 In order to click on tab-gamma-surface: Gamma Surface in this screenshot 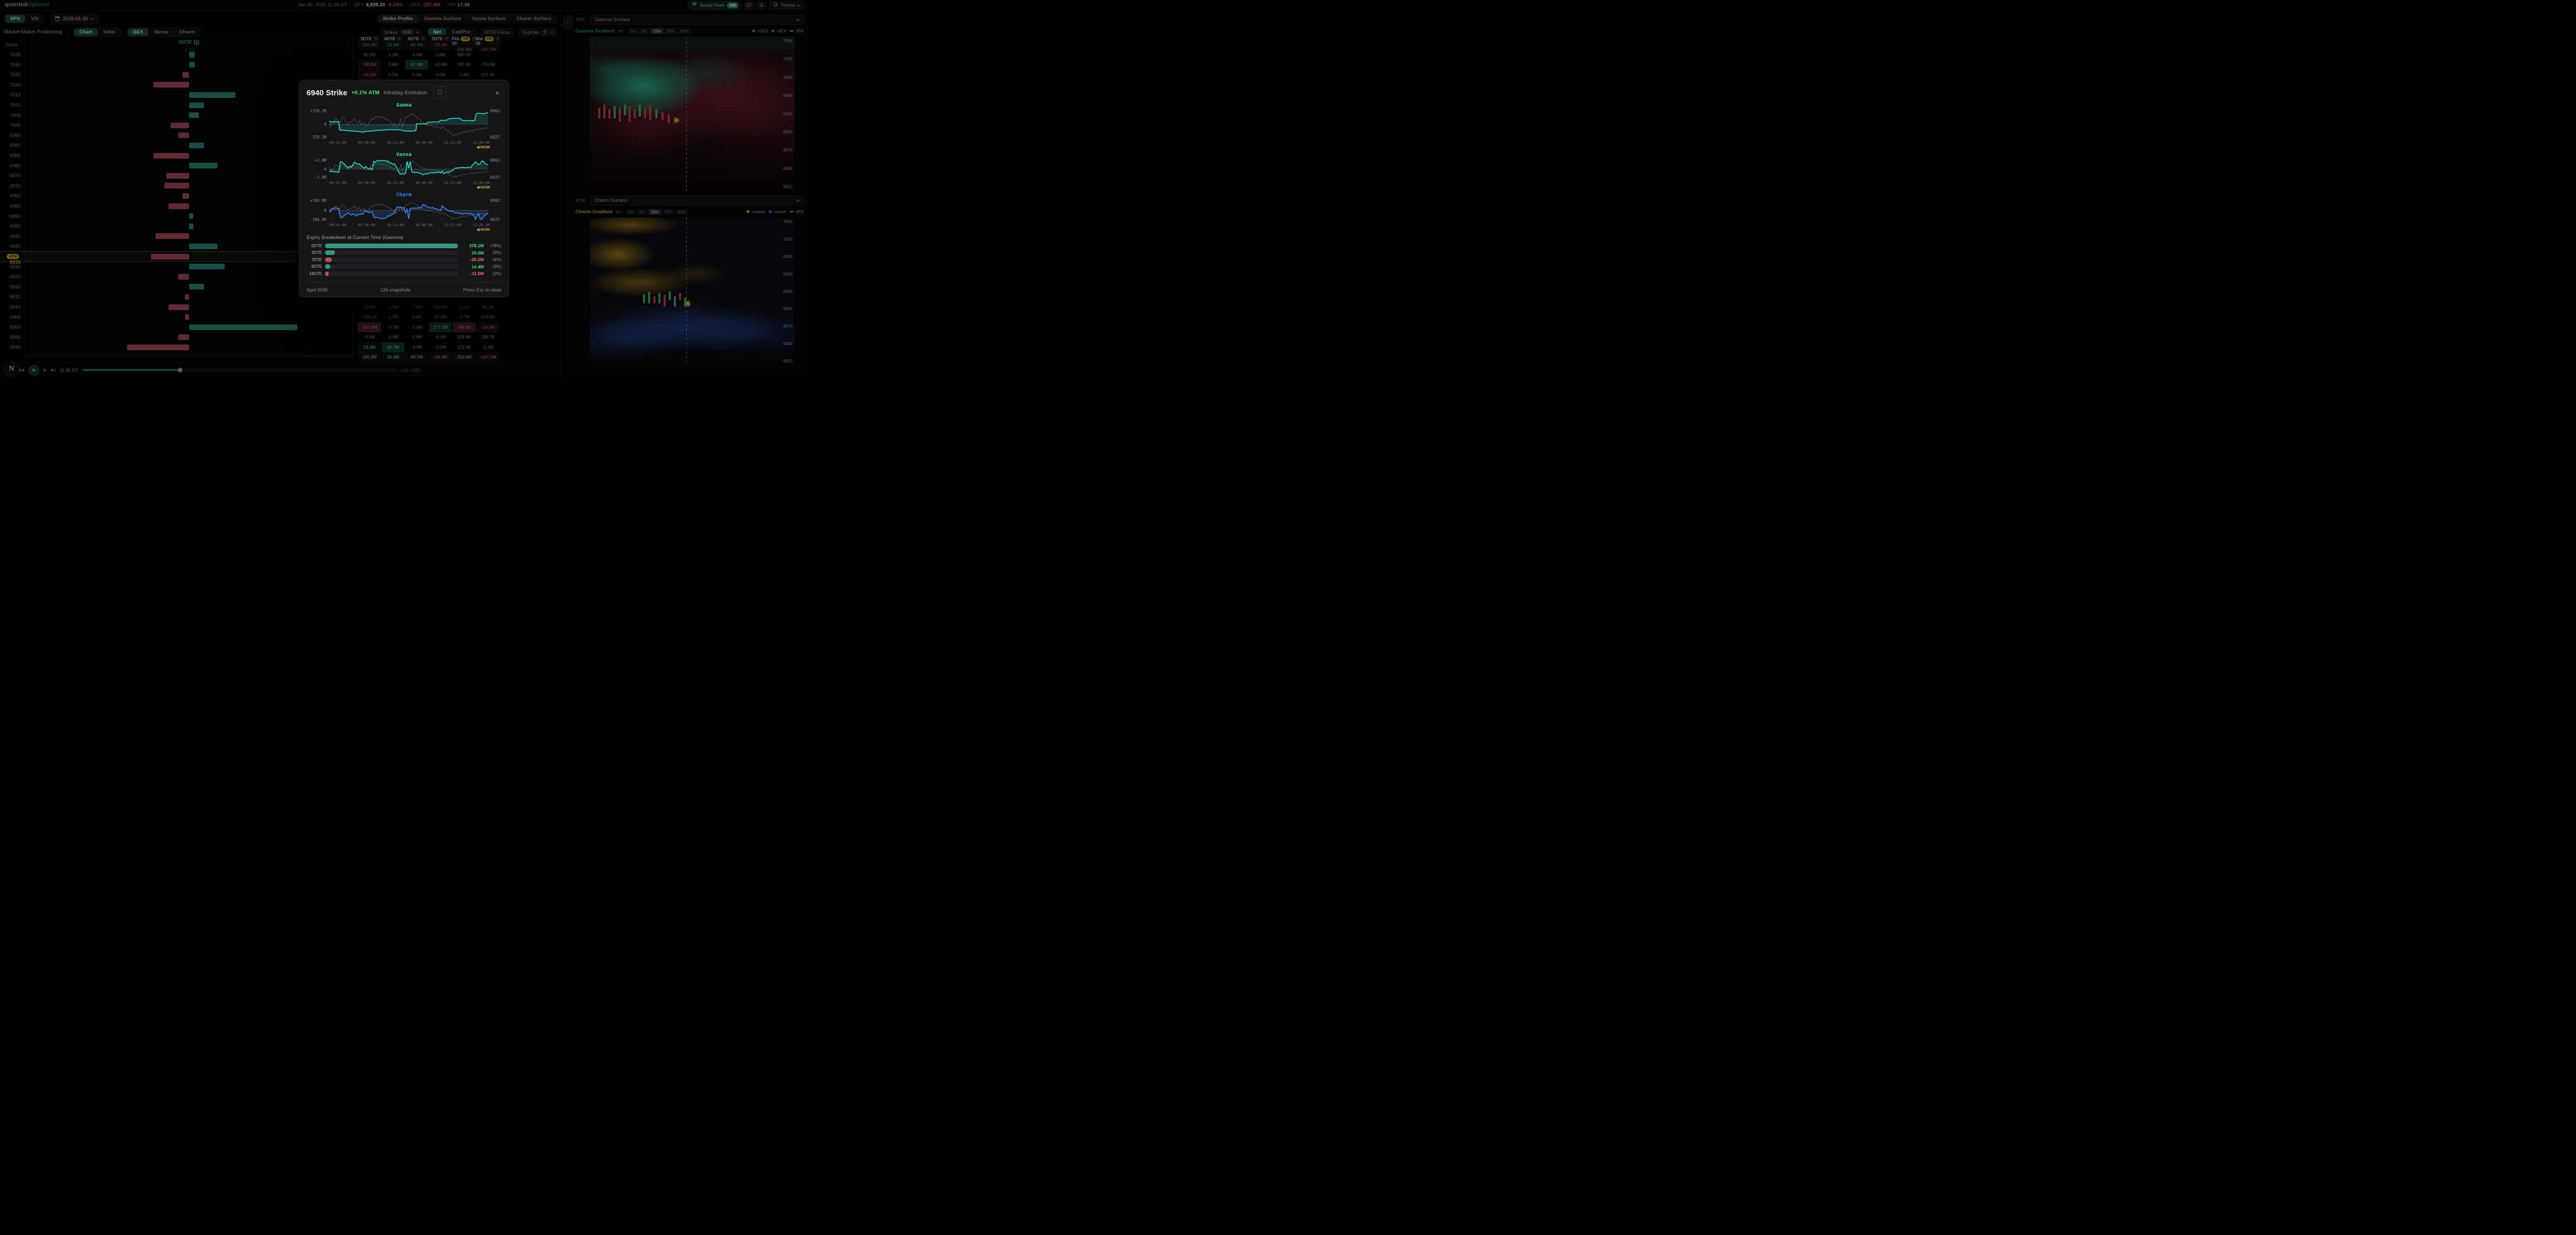, I will do `click(442, 19)`.